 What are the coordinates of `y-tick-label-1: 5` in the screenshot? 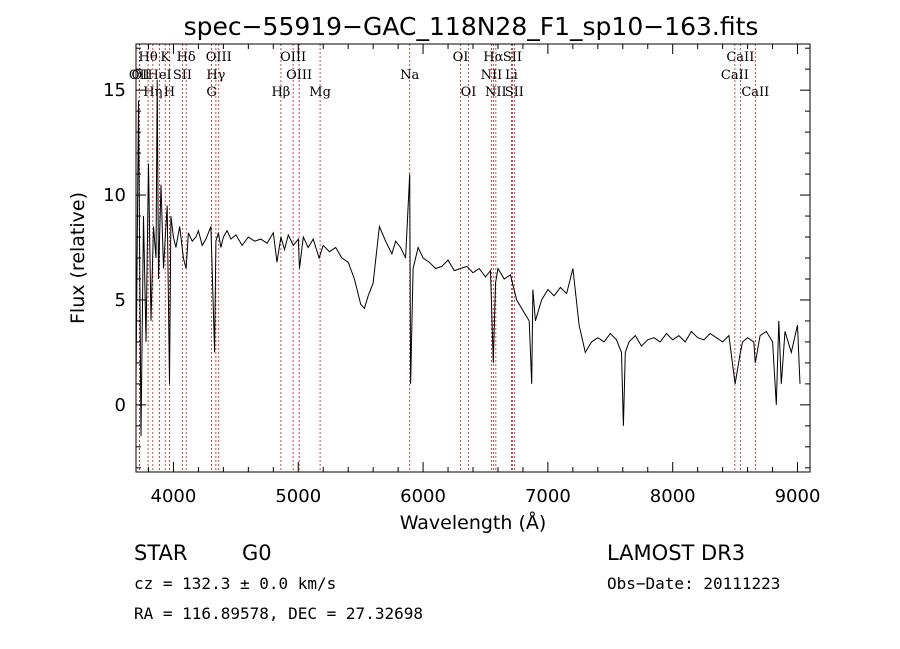 It's located at (120, 300).